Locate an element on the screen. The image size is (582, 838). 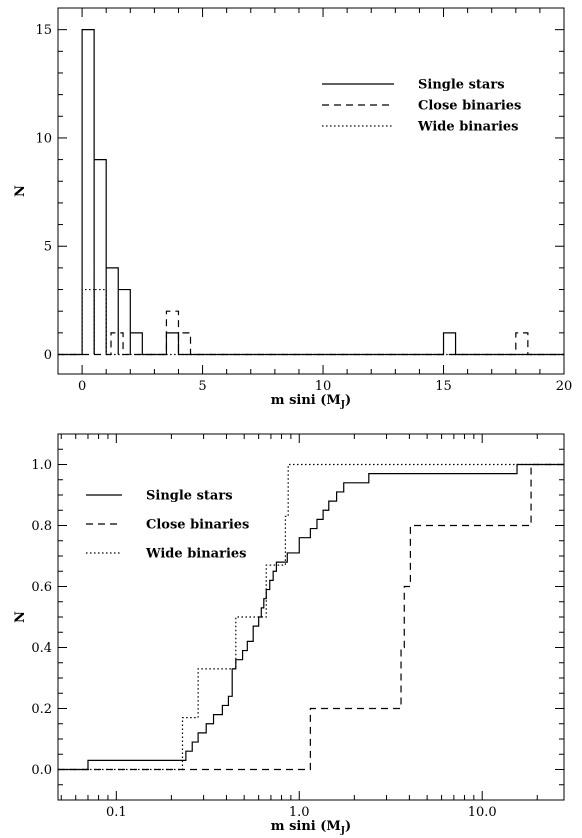
x-tick-label: 15 is located at coordinates (443, 386).